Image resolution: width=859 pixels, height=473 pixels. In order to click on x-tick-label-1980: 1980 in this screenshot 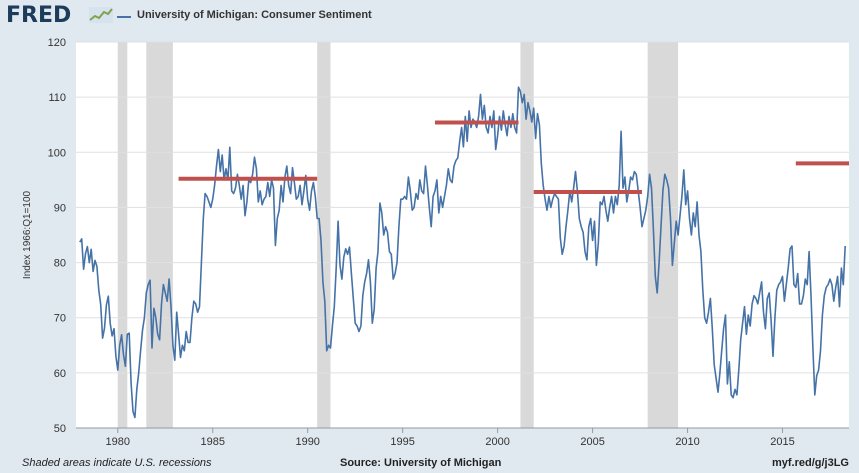, I will do `click(118, 442)`.